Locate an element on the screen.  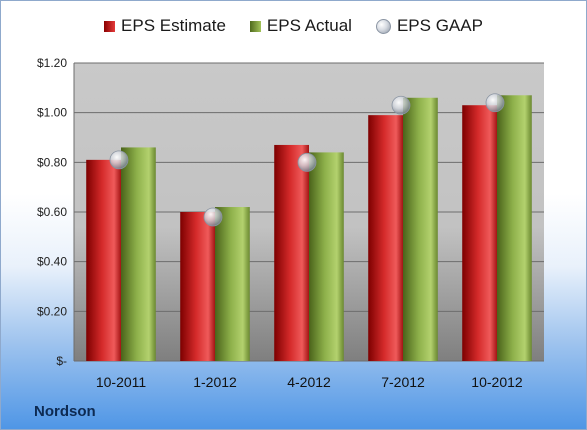
legend-label-actual: EPS Actual is located at coordinates (309, 25).